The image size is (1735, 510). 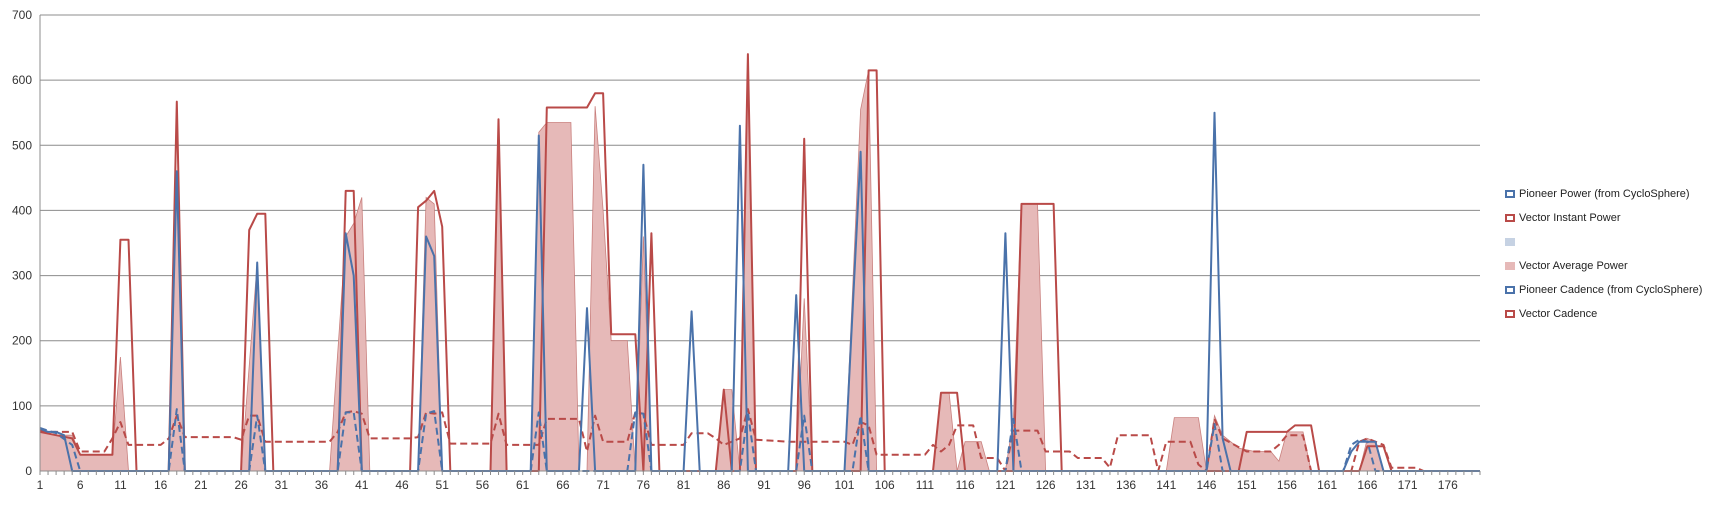 What do you see at coordinates (120, 485) in the screenshot?
I see `x-tick-label: 11` at bounding box center [120, 485].